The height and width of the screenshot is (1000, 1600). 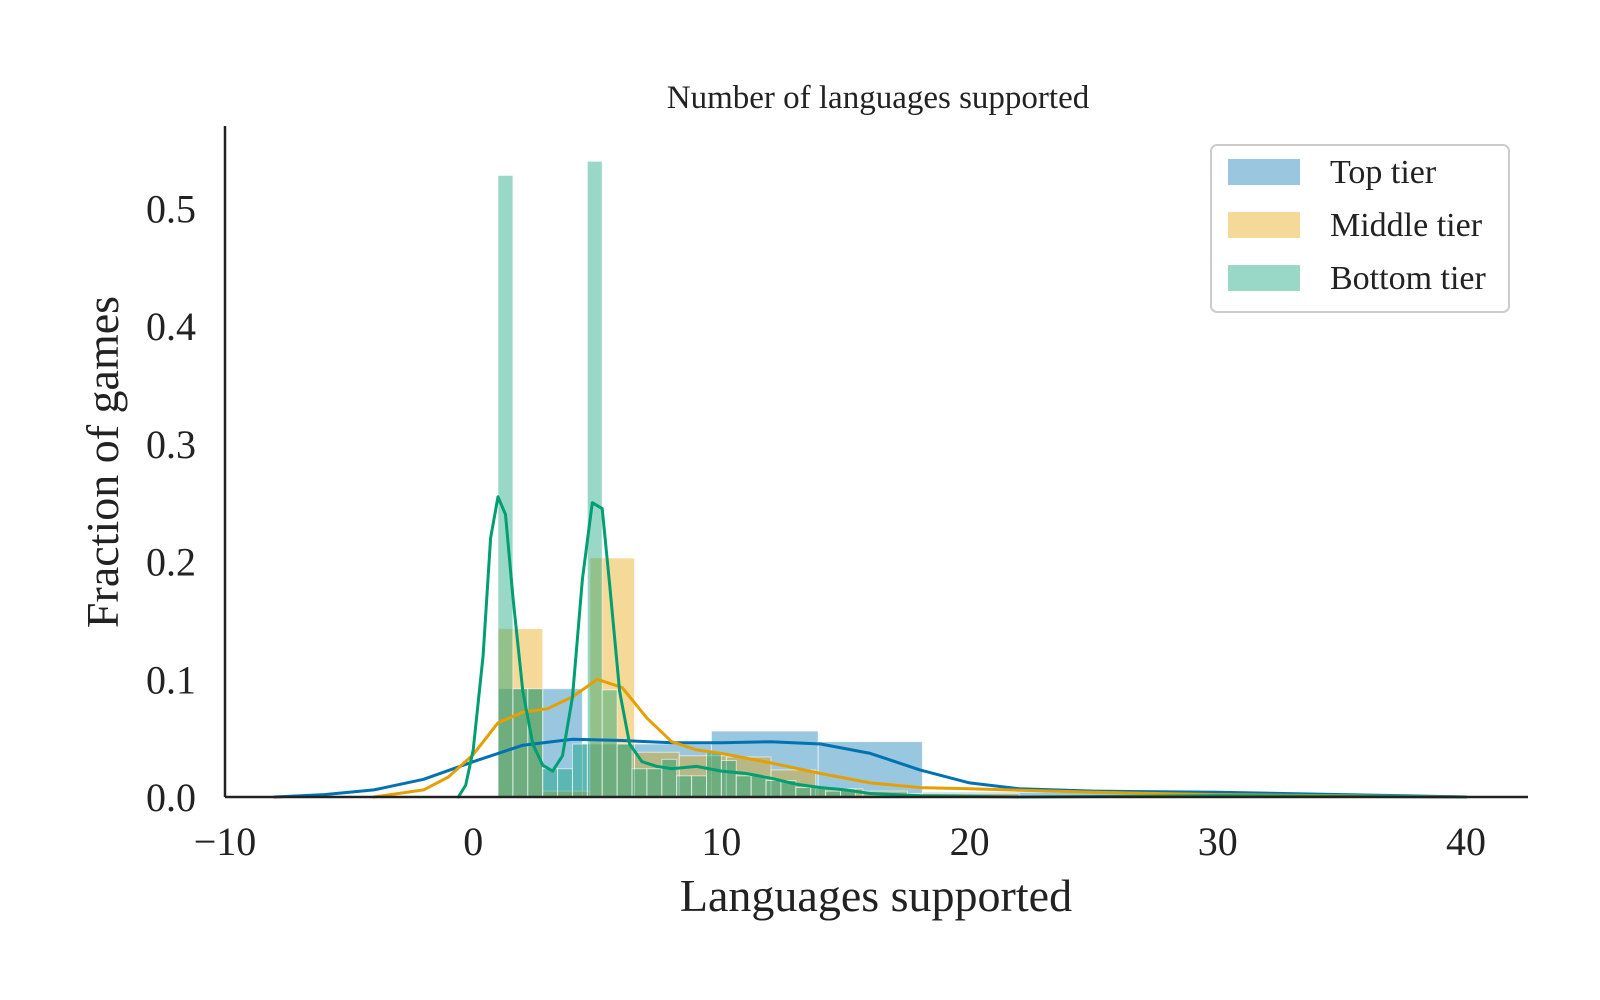 I want to click on x-tick-label: −10, so click(x=225, y=841).